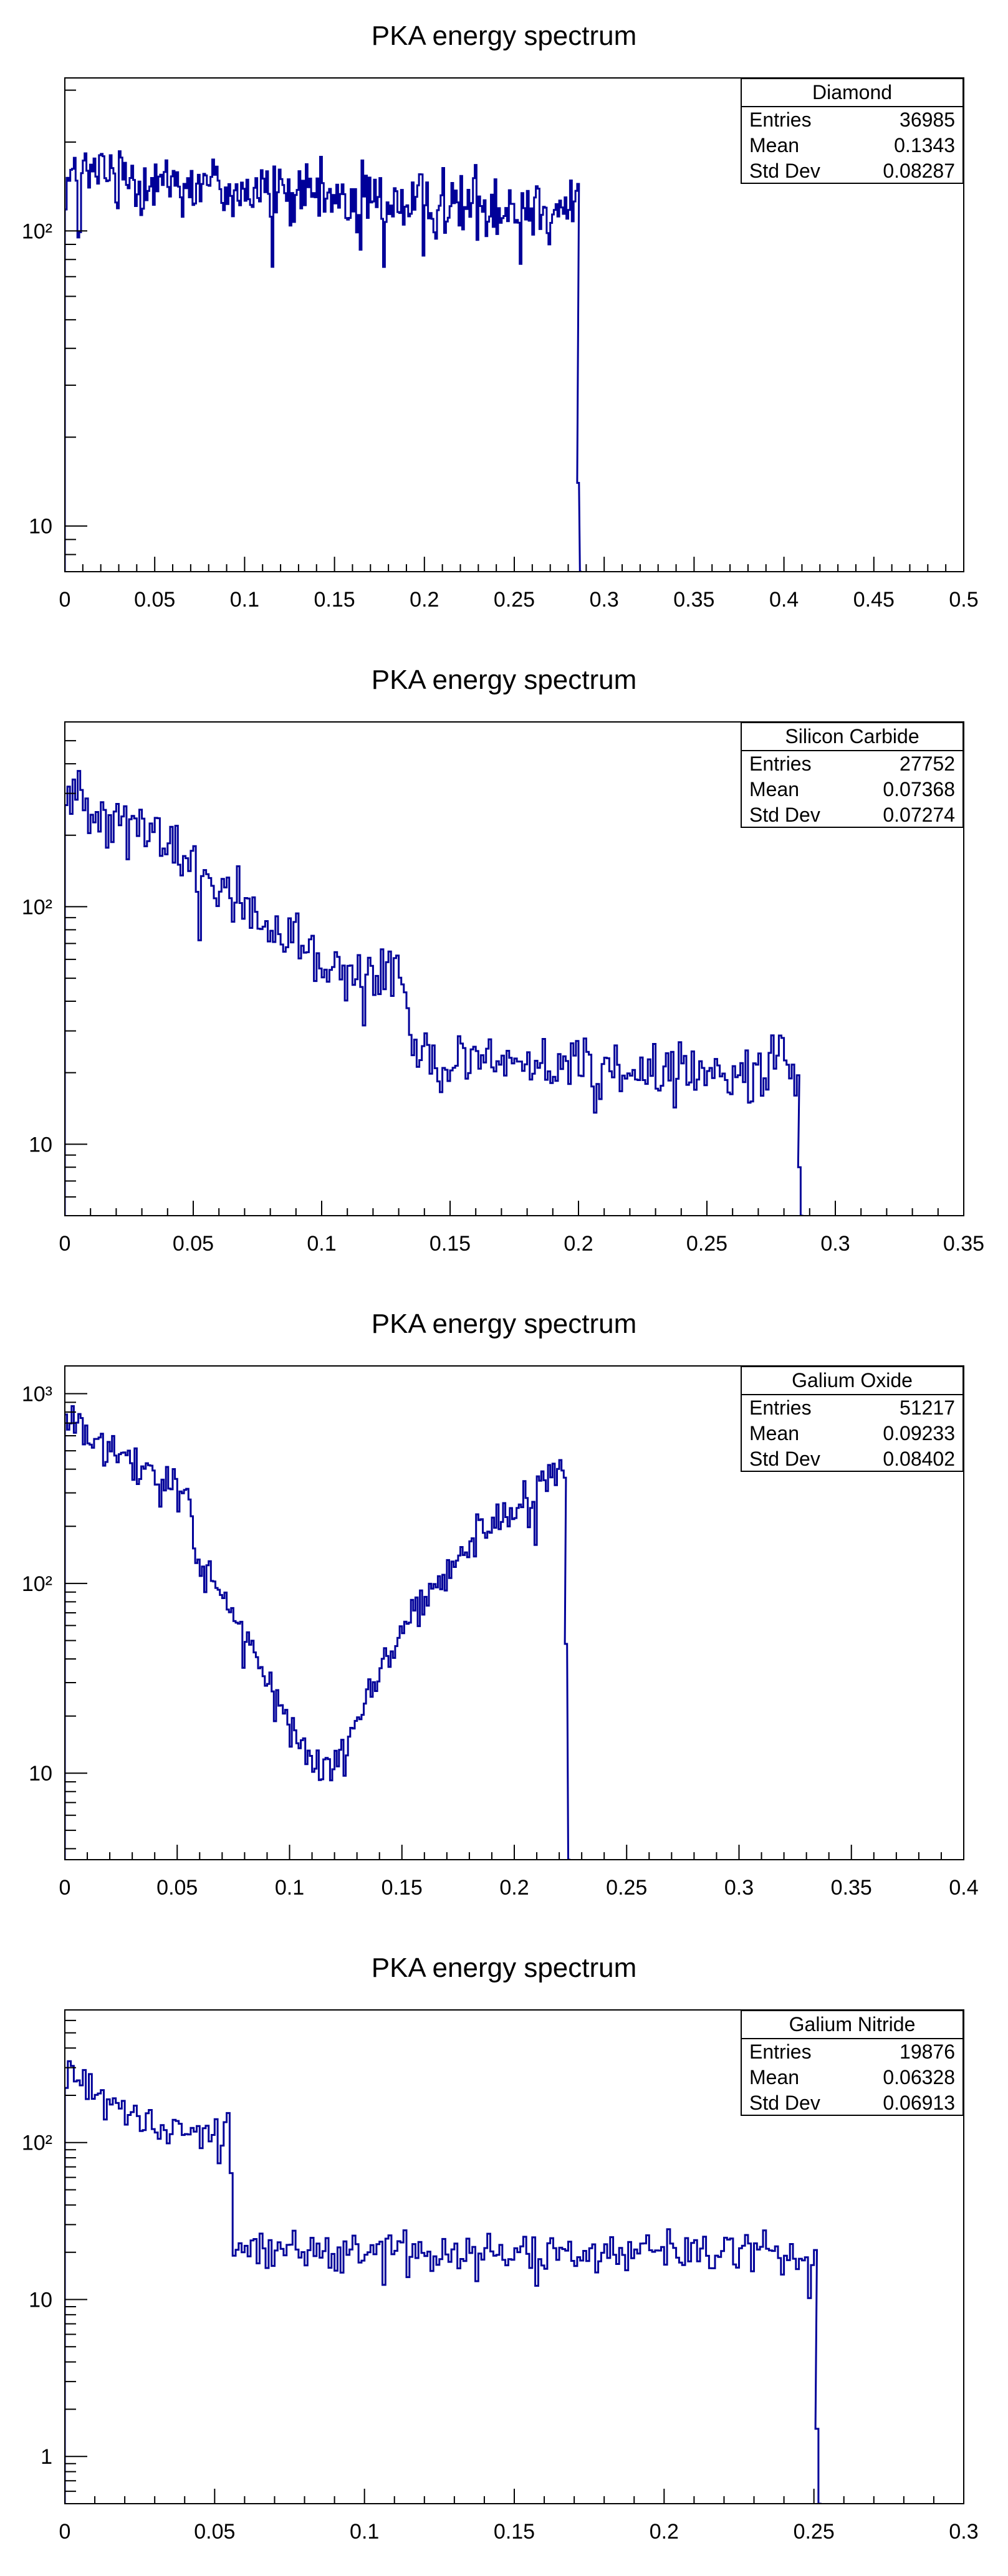 Image resolution: width=1008 pixels, height=2576 pixels. I want to click on stats-row-mean: Mean 0.07368, so click(852, 789).